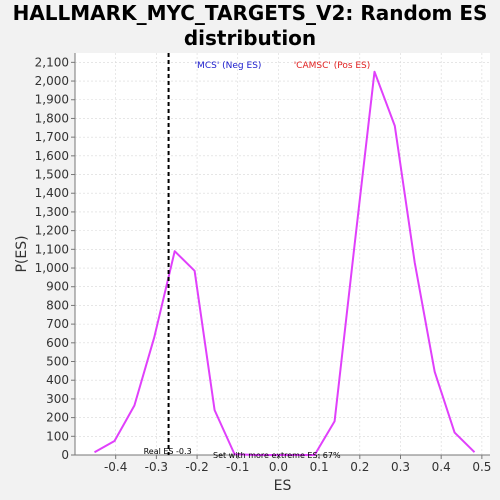  What do you see at coordinates (52, 212) in the screenshot?
I see `y-tick-label: 1,300` at bounding box center [52, 212].